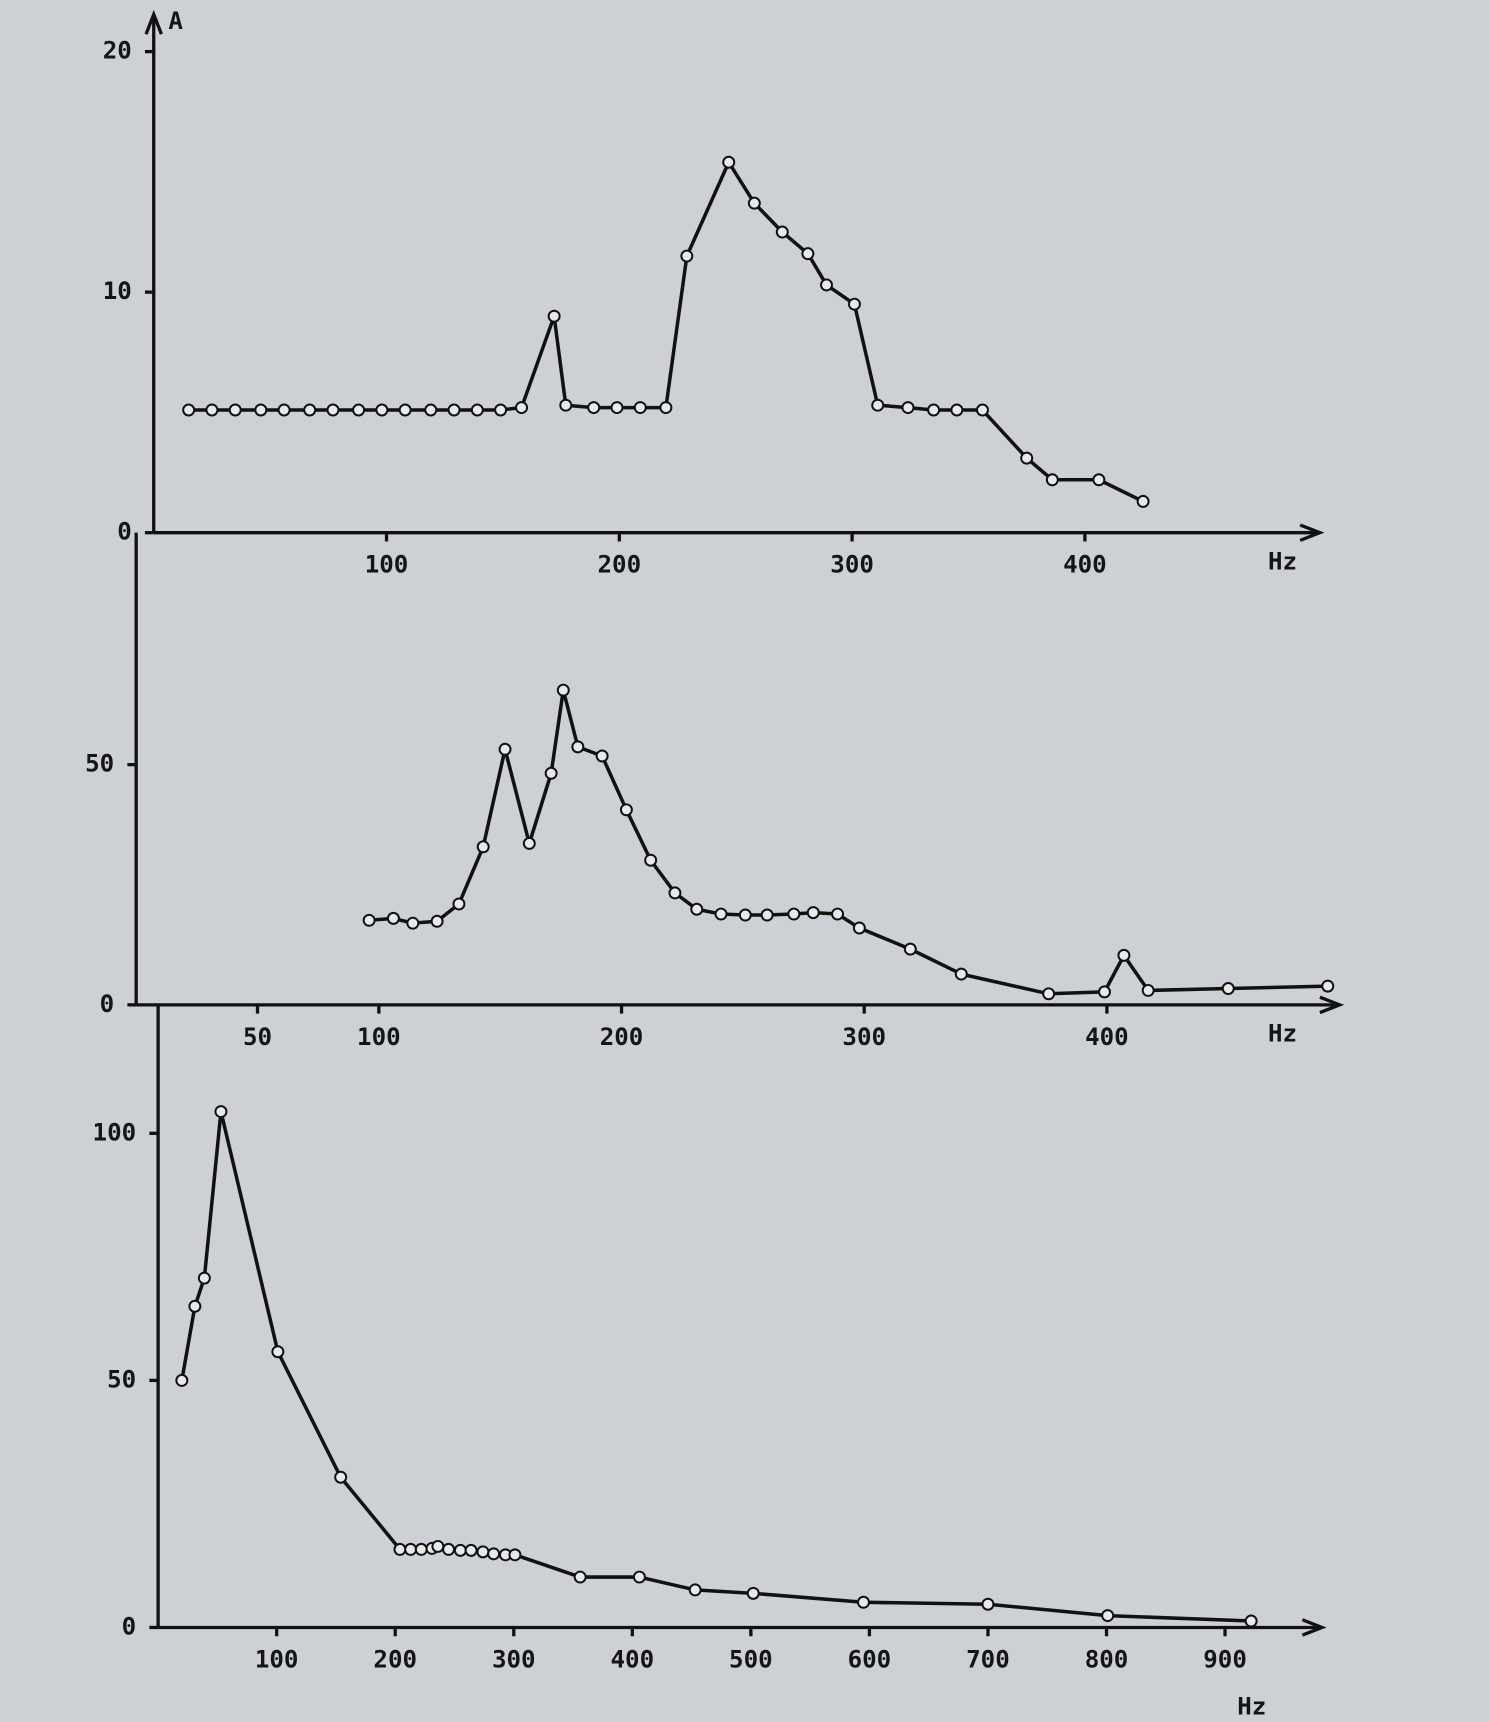  I want to click on x-tick-label: 500, so click(751, 1659).